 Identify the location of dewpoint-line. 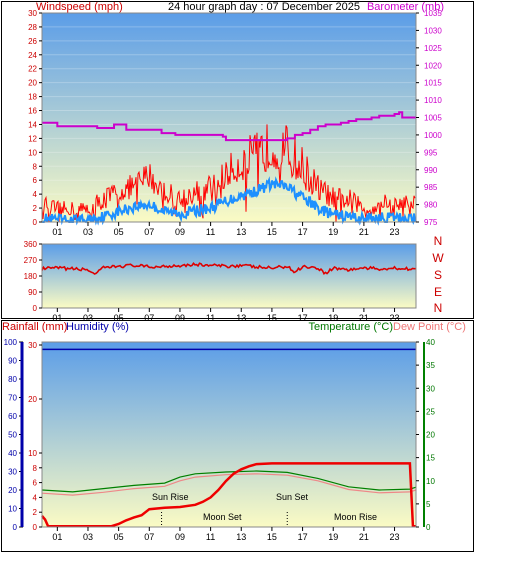
(229, 484).